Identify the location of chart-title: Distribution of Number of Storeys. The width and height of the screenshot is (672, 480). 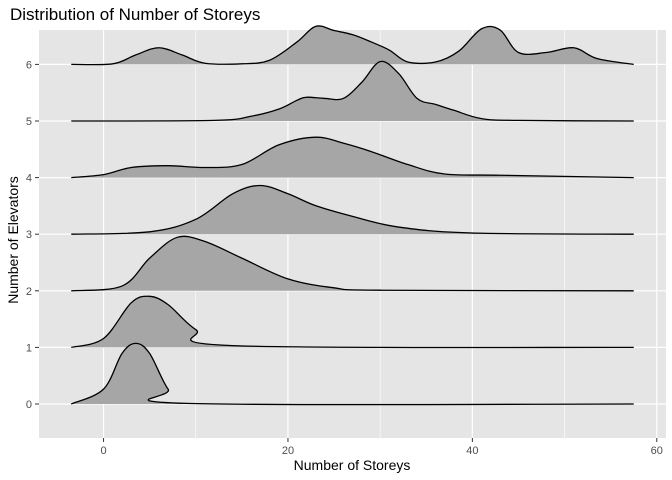
(135, 14).